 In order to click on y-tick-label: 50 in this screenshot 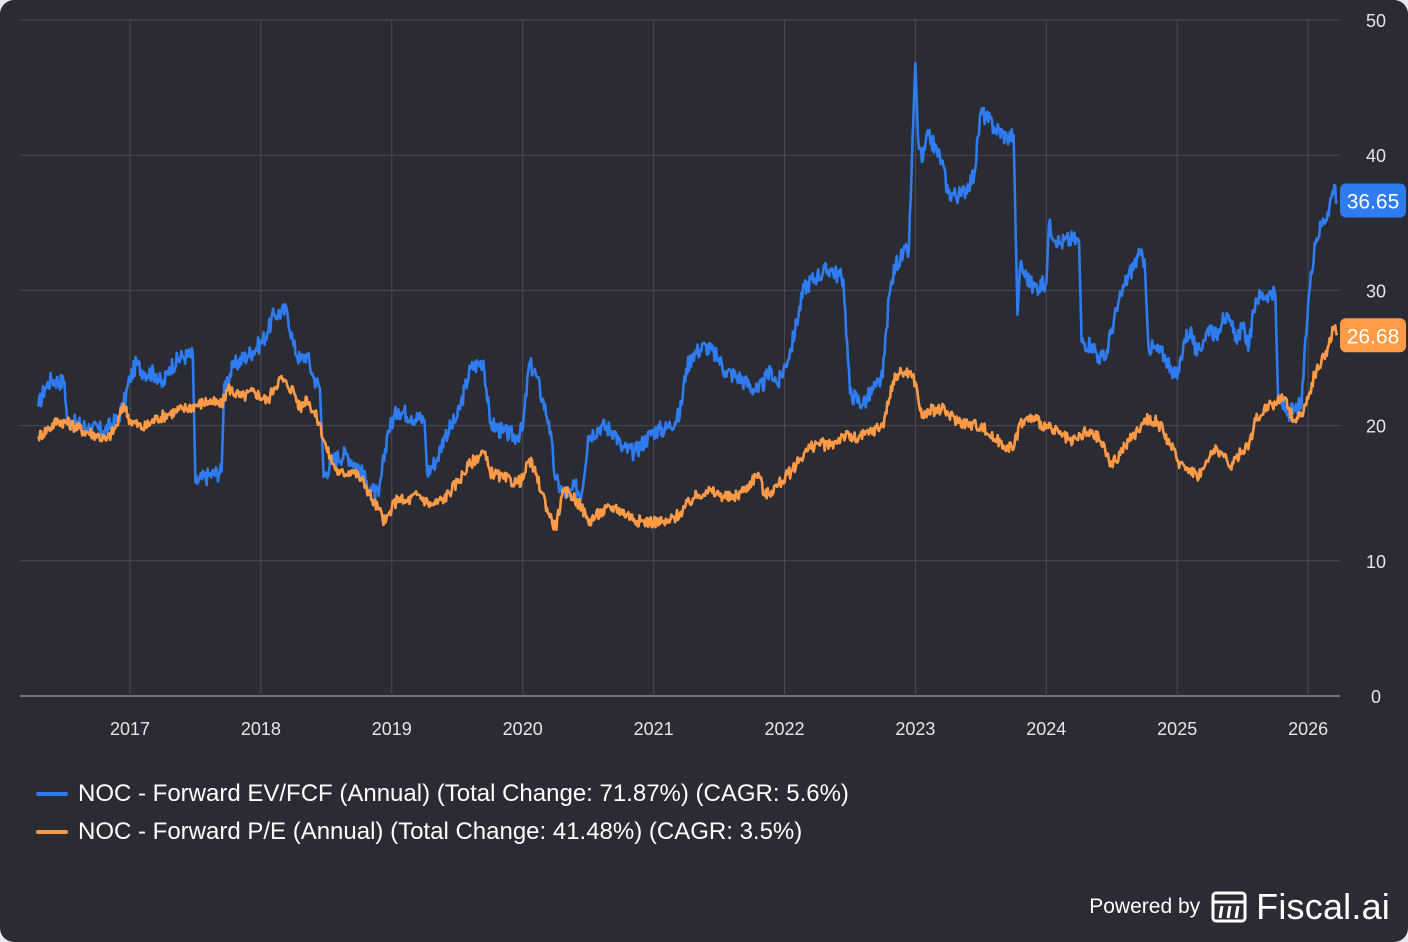, I will do `click(1376, 21)`.